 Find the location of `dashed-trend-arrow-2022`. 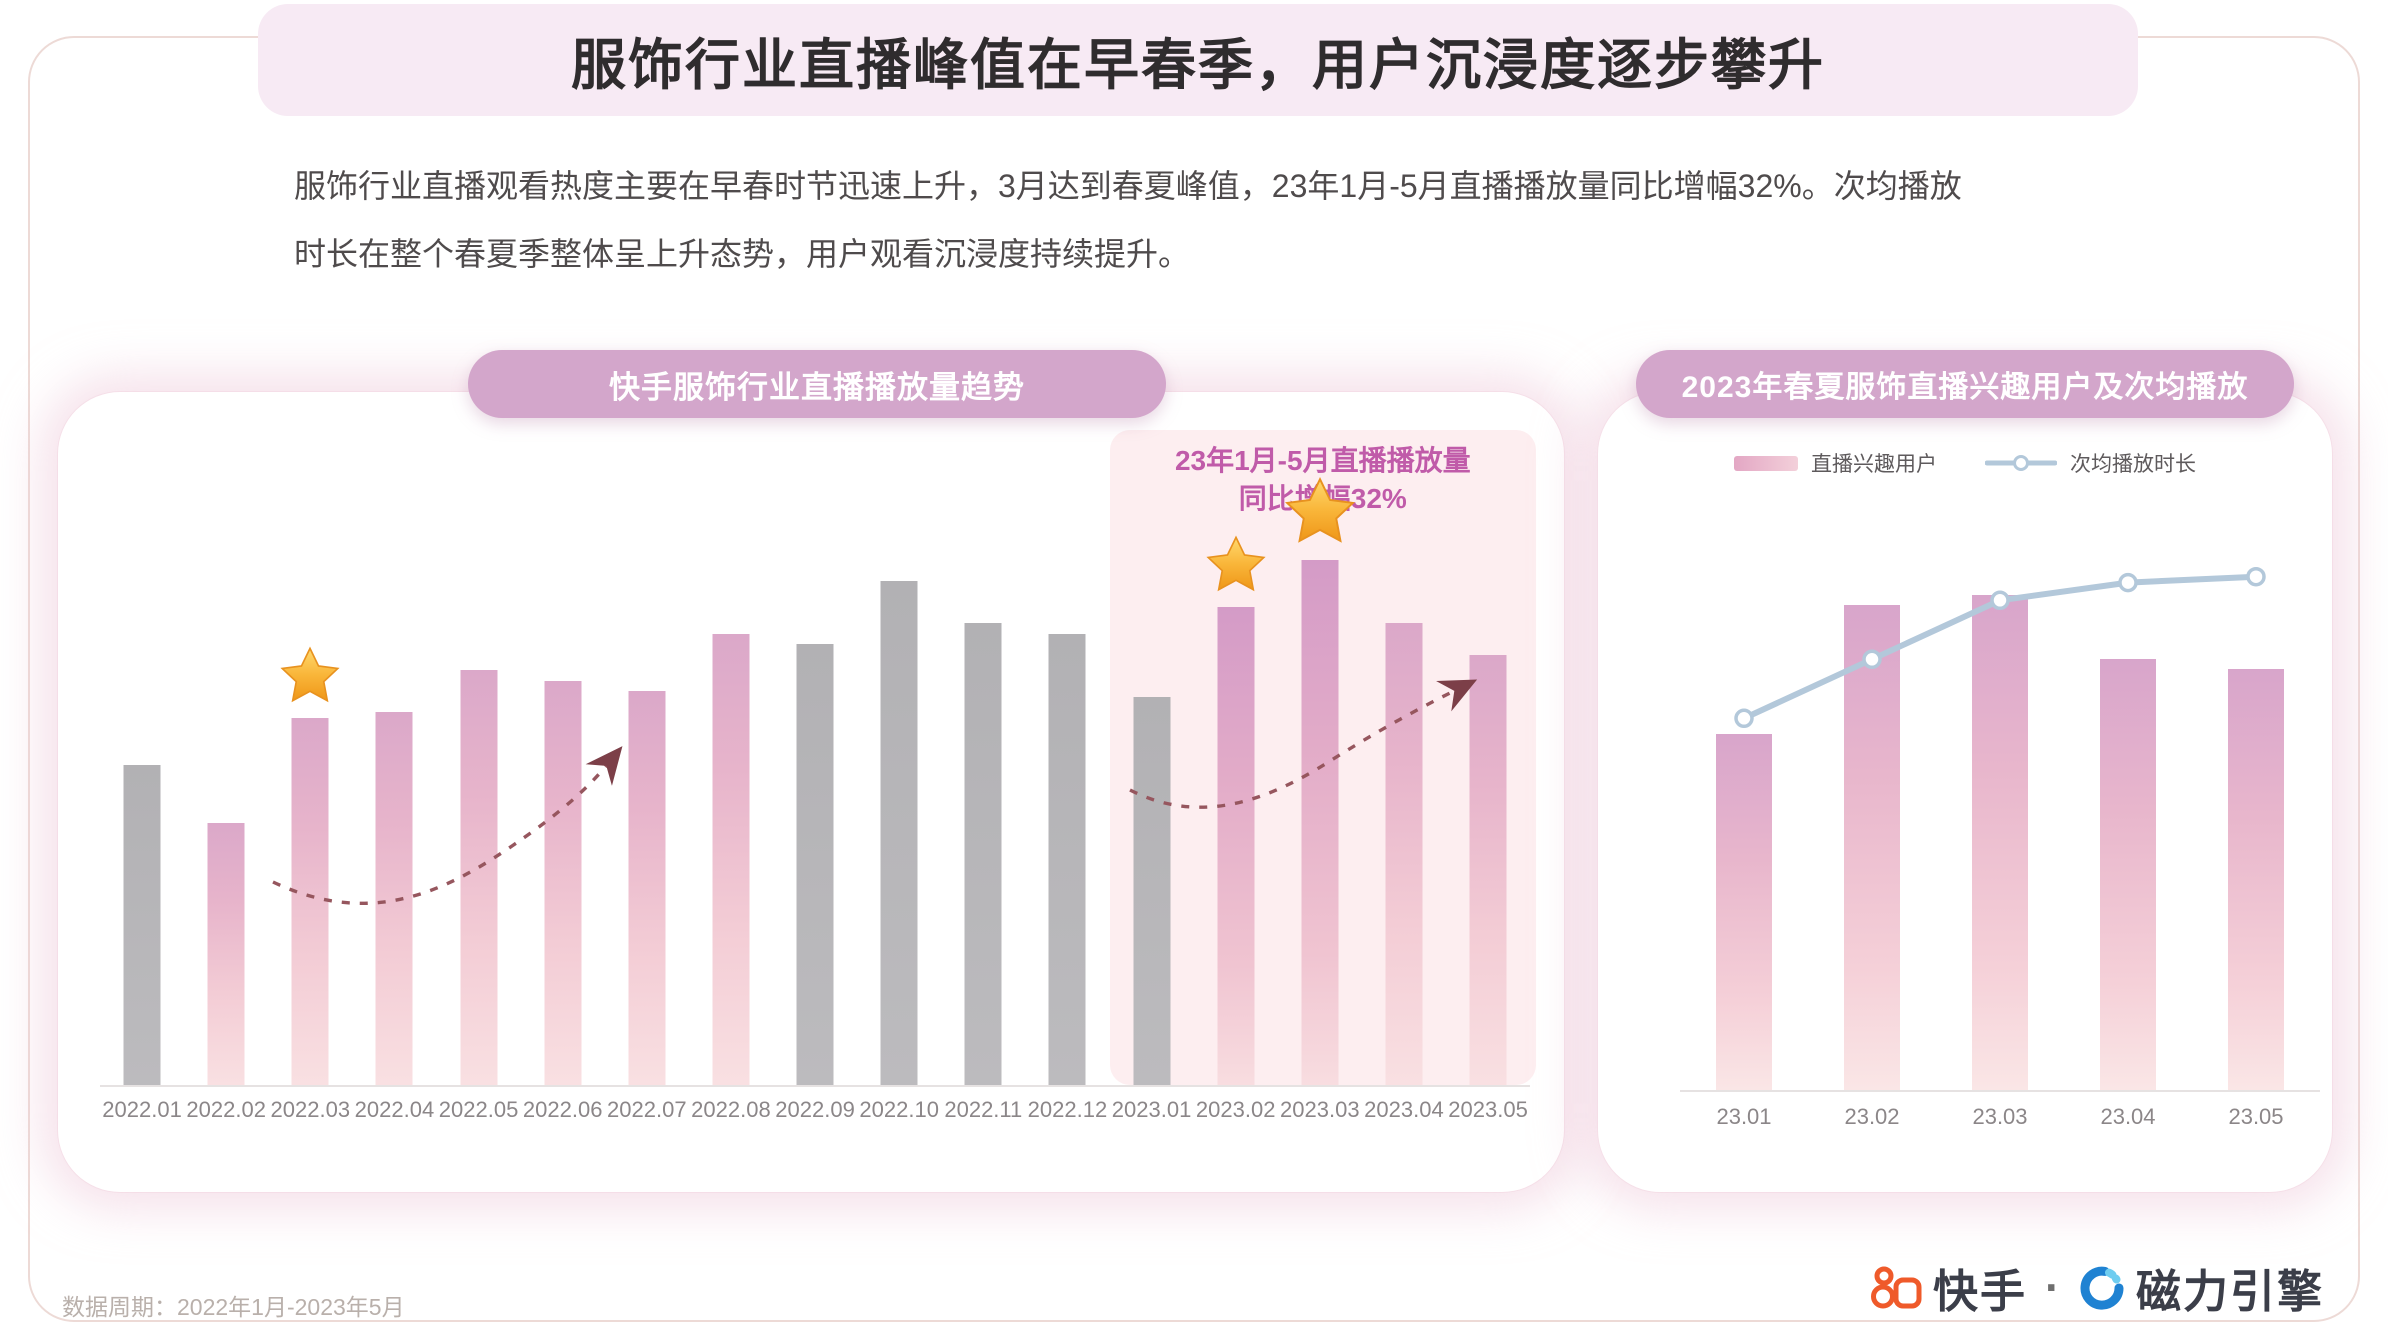

dashed-trend-arrow-2022 is located at coordinates (447, 825).